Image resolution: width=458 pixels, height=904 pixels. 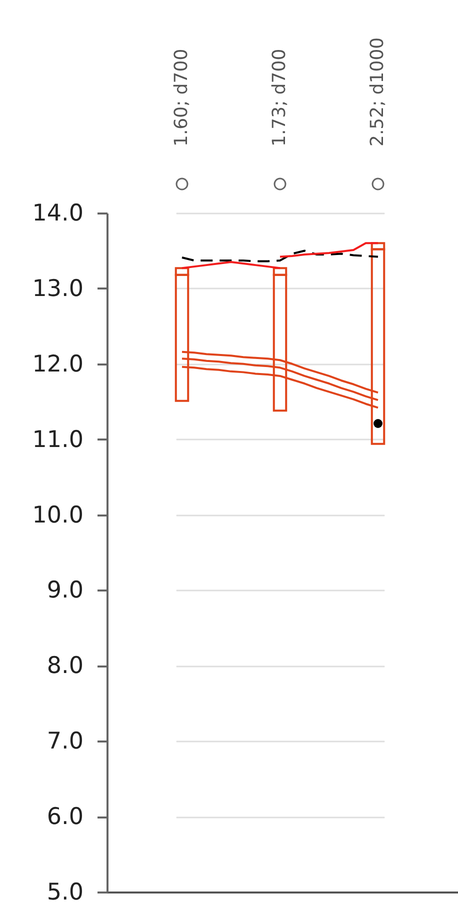 I want to click on x-tick-label: 2.52; d1000, so click(x=377, y=91).